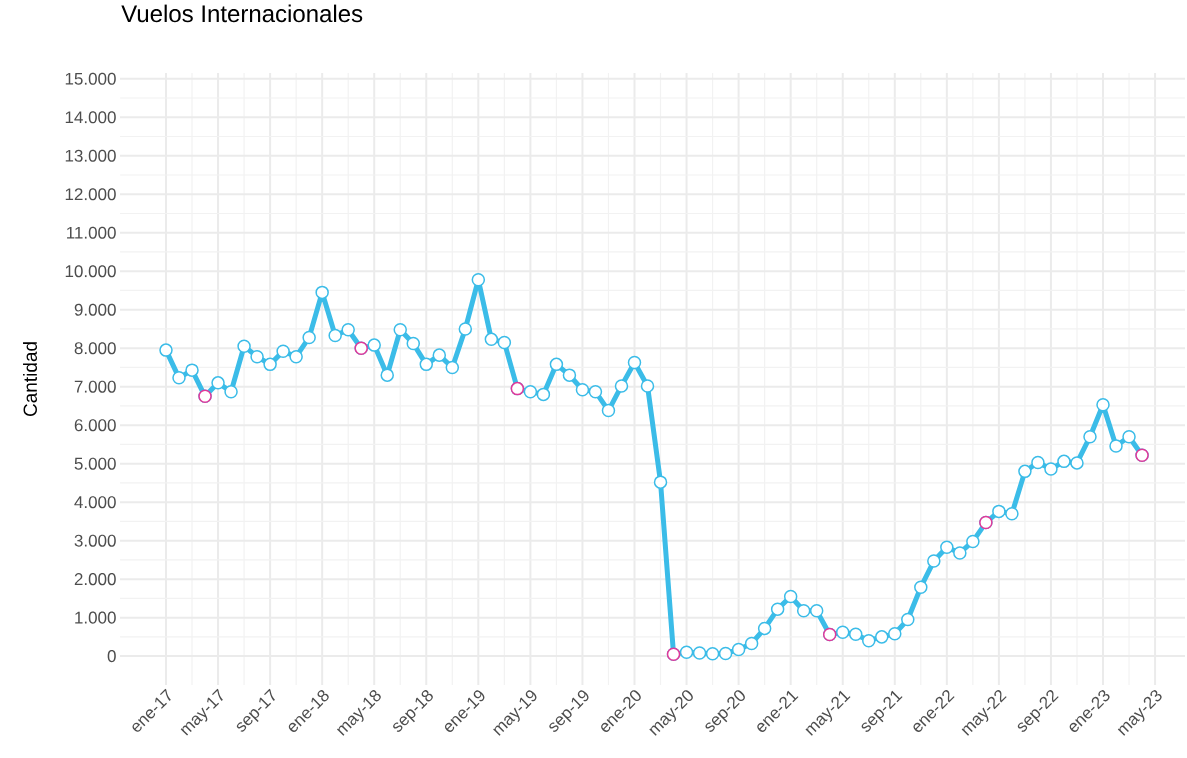 This screenshot has height=758, width=1187. Describe the element at coordinates (242, 13) in the screenshot. I see `chart-title: Vuelos Internacionales` at that location.